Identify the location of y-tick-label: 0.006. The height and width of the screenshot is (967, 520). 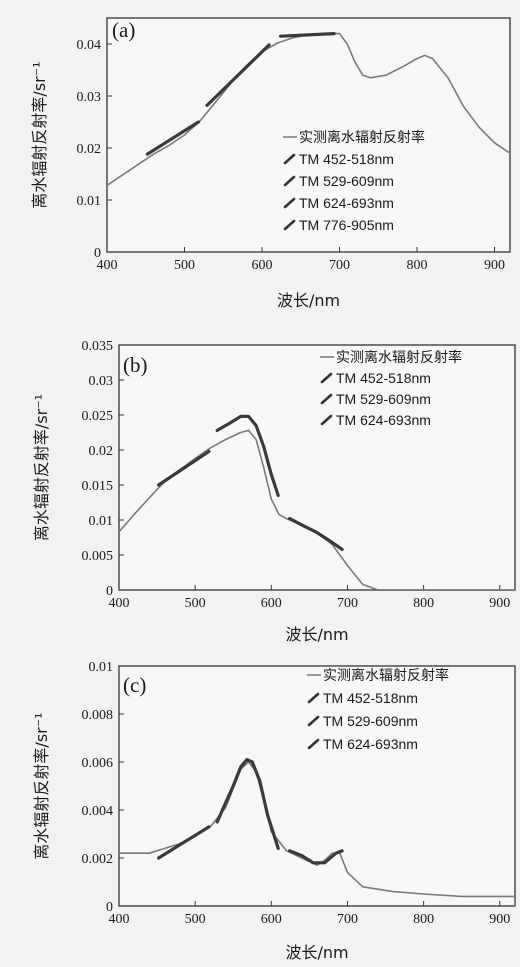
(98, 763).